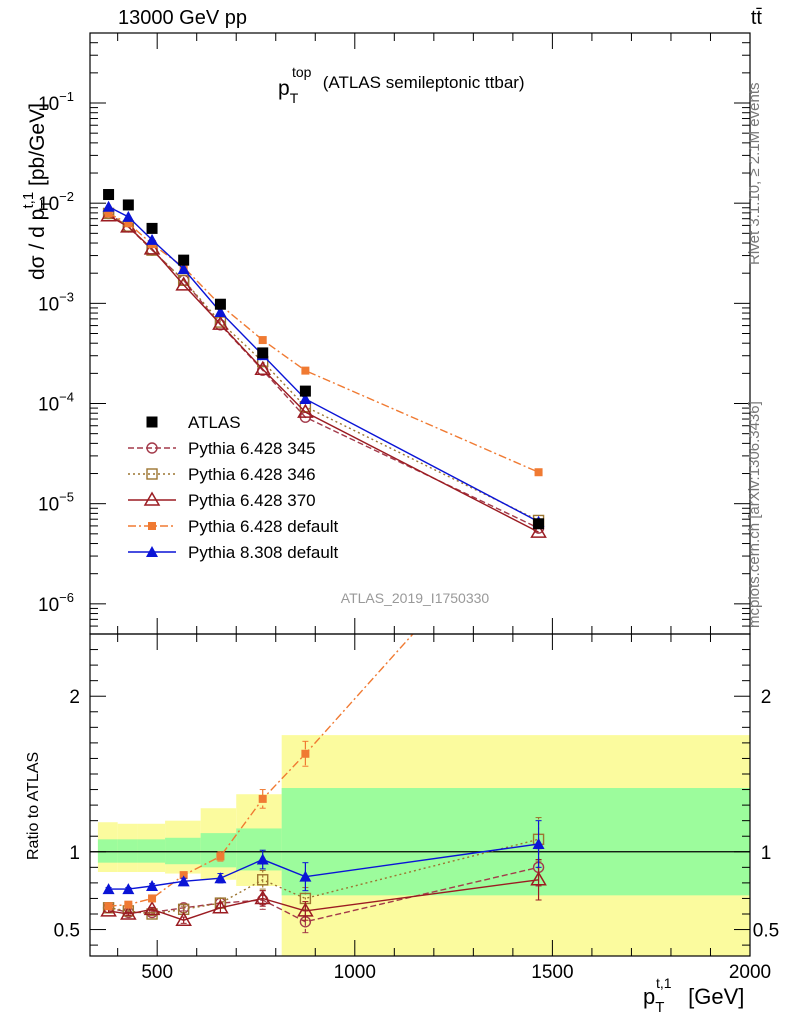  Describe the element at coordinates (56, 102) in the screenshot. I see `y-tick-label: 10⁻¹` at that location.